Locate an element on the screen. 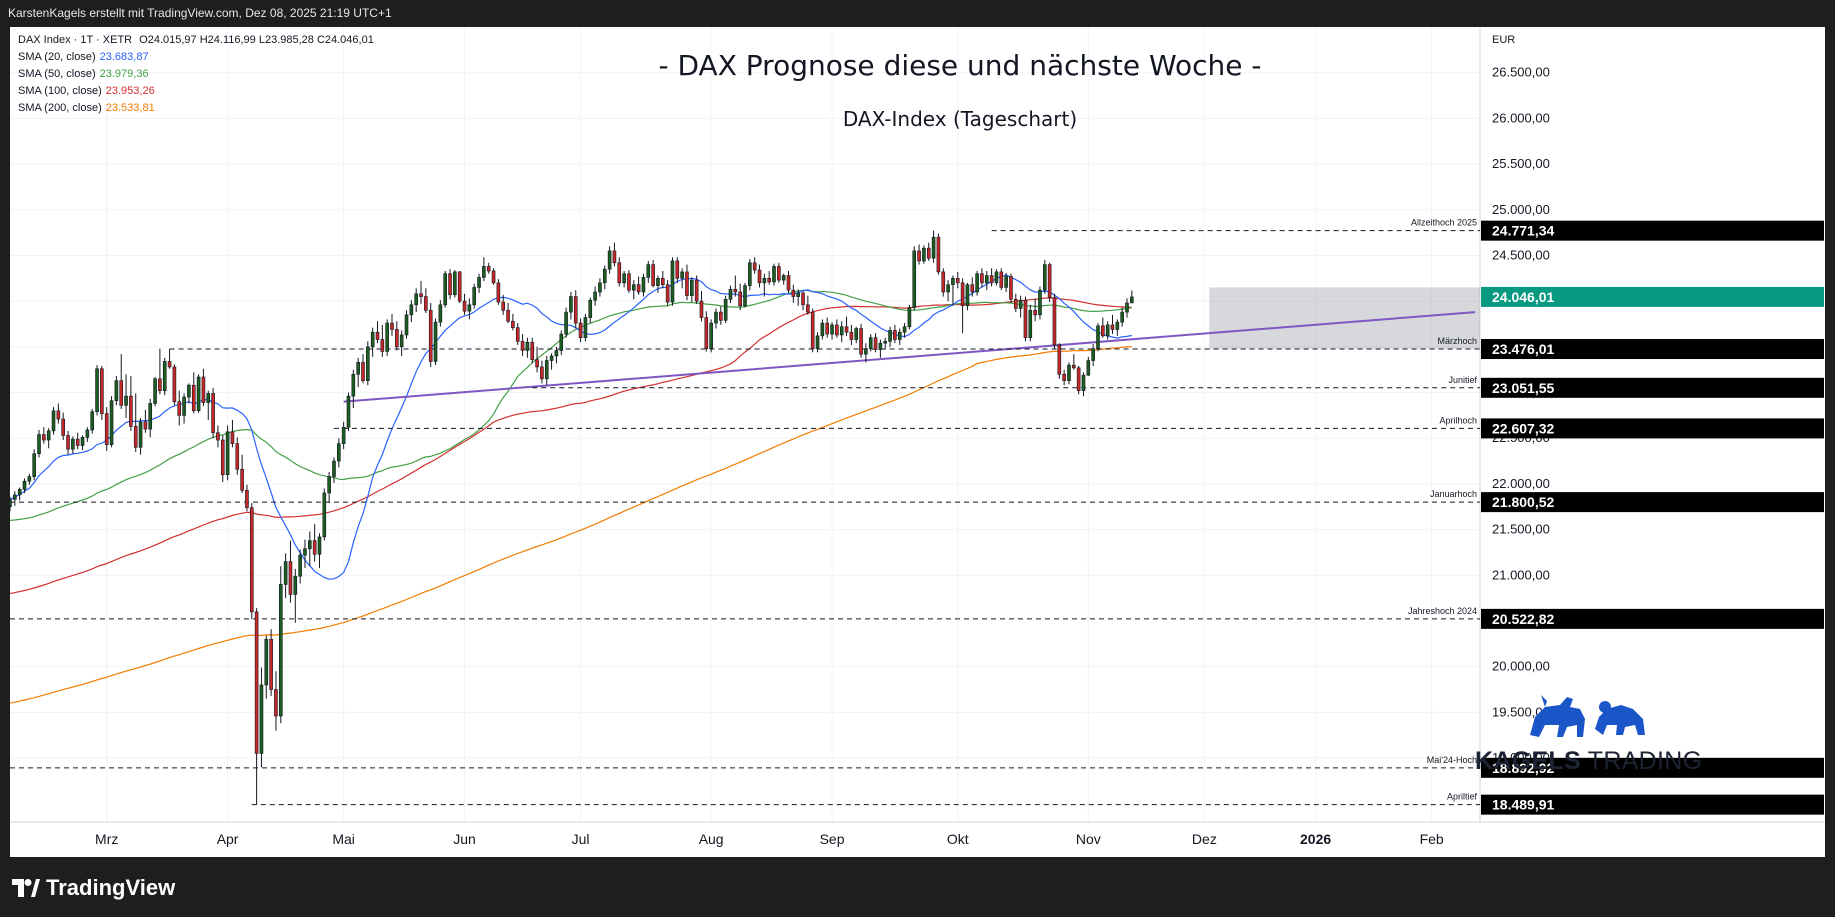 This screenshot has width=1835, height=917. level-name: Junitief is located at coordinates (1462, 380).